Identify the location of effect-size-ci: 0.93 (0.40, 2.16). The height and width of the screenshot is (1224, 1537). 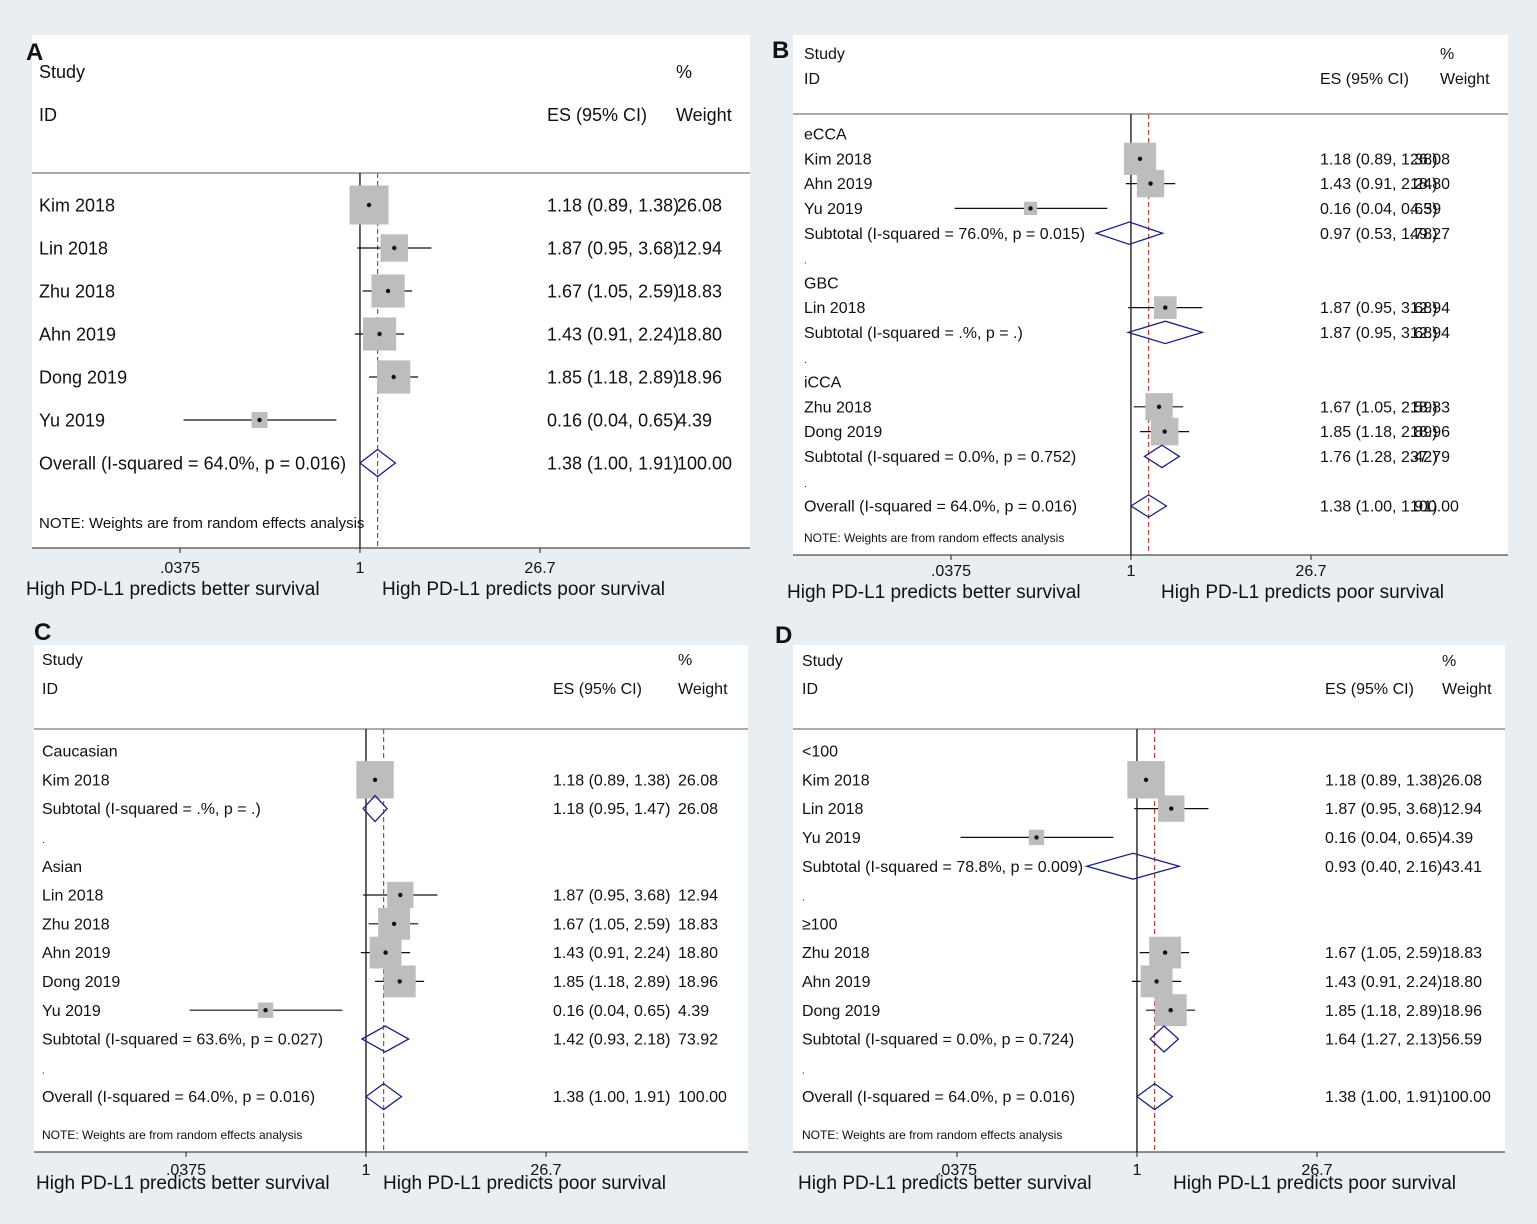
(1383, 867).